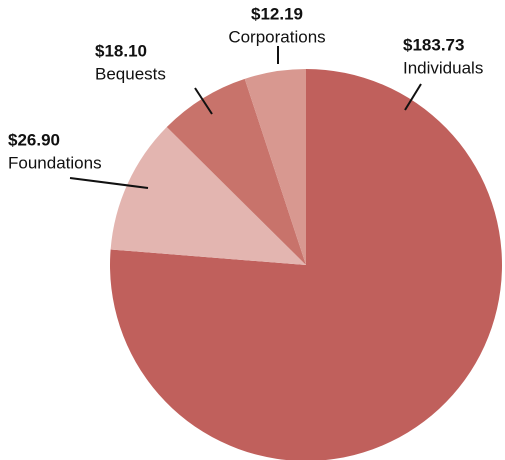 The width and height of the screenshot is (505, 460). Describe the element at coordinates (55, 162) in the screenshot. I see `category-label: Foundations` at that location.